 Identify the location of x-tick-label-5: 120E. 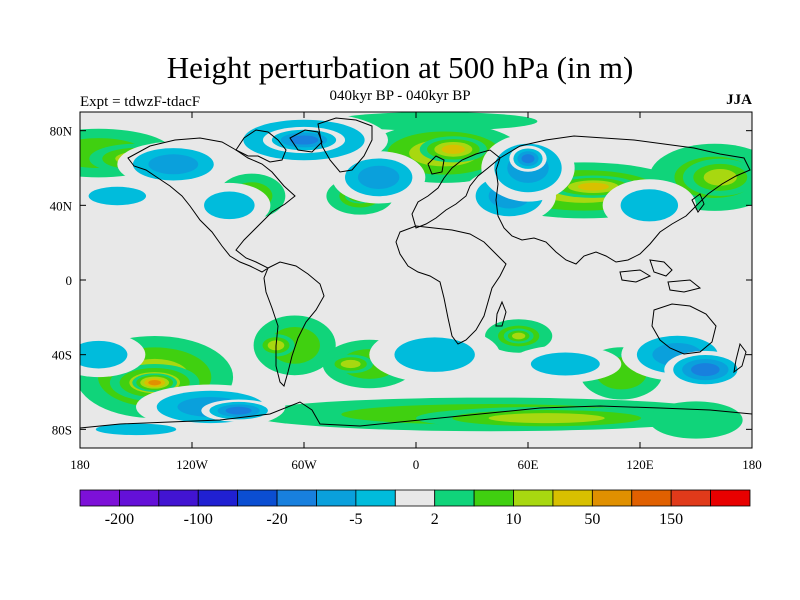
(640, 464).